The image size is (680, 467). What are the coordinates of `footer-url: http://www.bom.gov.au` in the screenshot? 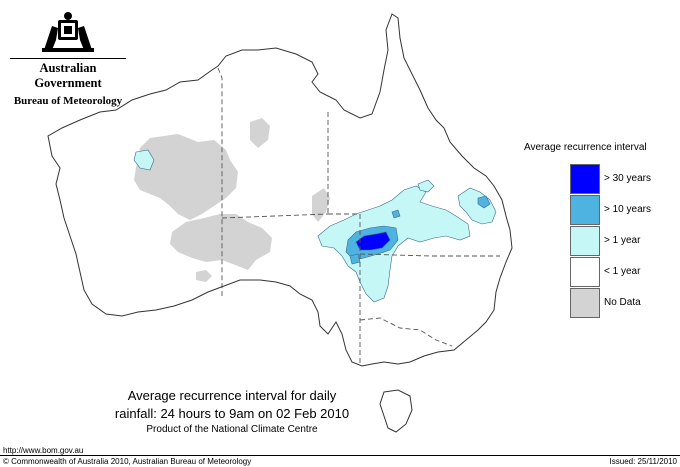 It's located at (43, 450).